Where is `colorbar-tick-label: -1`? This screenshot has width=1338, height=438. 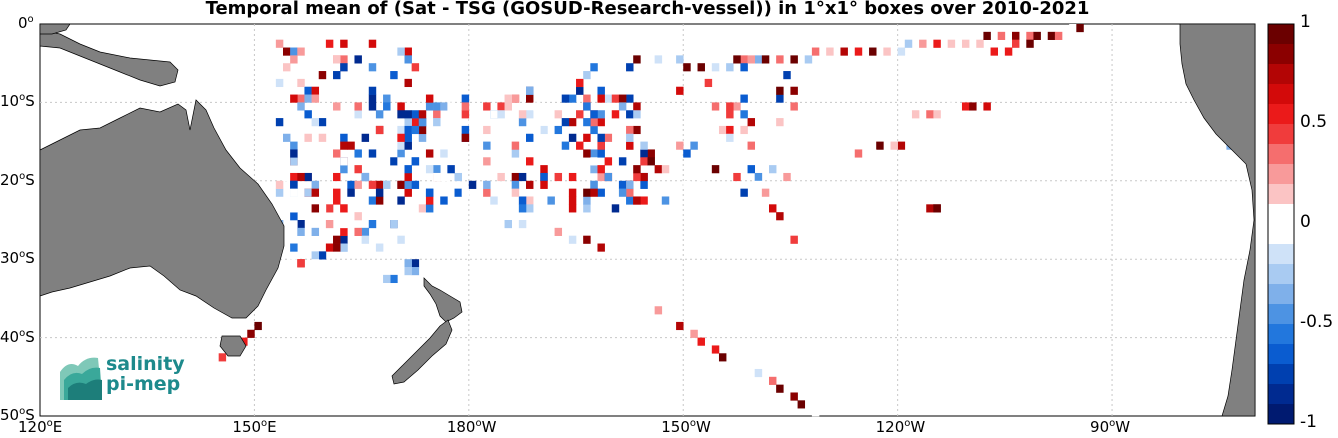 colorbar-tick-label: -1 is located at coordinates (1308, 422).